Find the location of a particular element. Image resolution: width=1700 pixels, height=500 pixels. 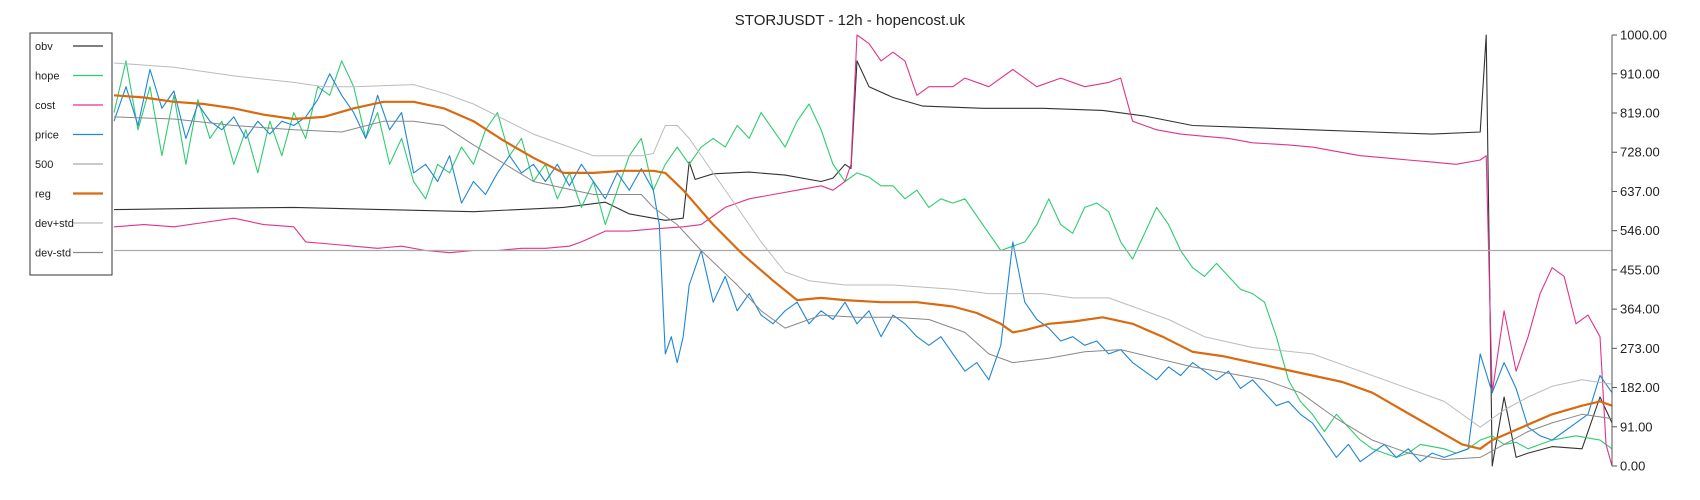

legend-label: dev+std is located at coordinates (54, 224).